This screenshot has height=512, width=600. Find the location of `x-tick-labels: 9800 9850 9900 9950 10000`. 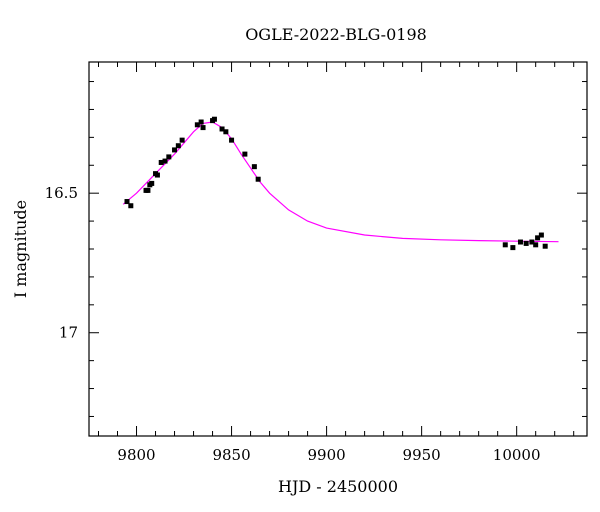

x-tick-labels: 9800 9850 9900 9950 10000 is located at coordinates (328, 455).